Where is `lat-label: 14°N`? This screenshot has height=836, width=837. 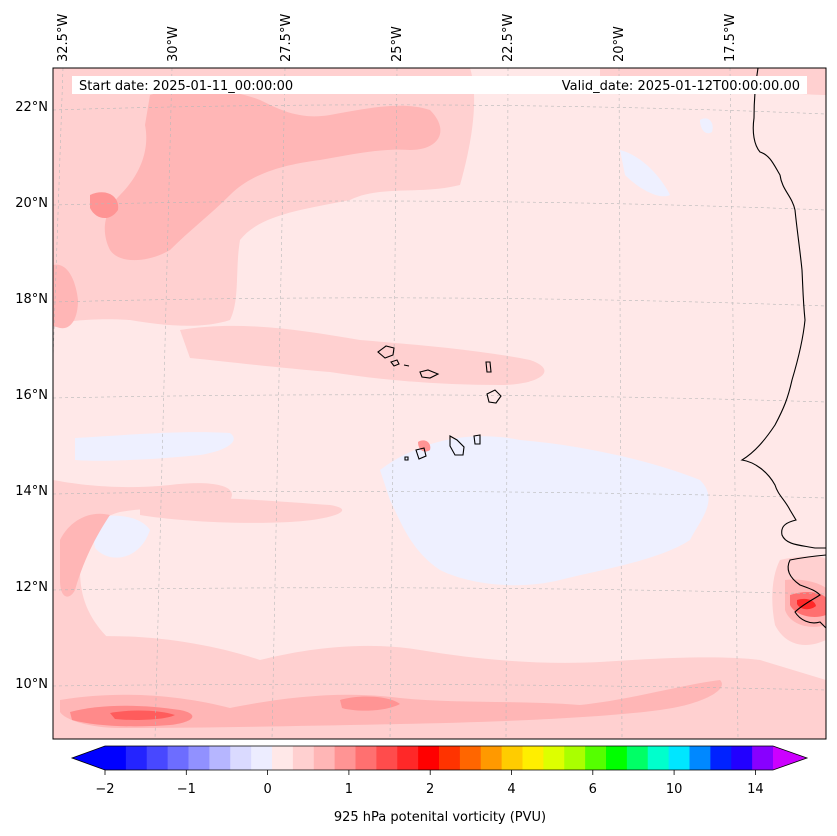
lat-label: 14°N is located at coordinates (31, 491).